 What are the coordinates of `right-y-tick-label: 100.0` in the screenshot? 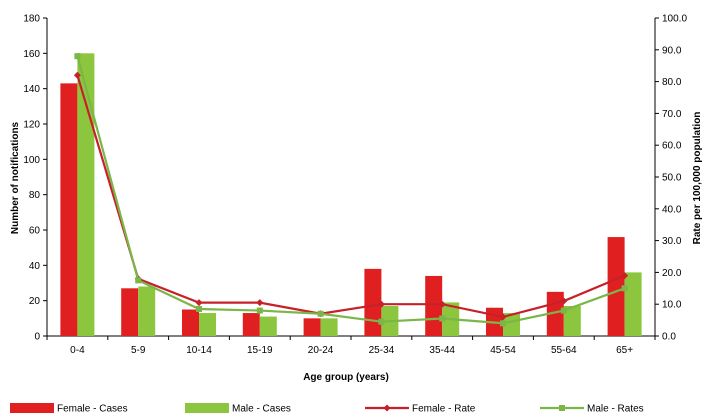 It's located at (674, 19).